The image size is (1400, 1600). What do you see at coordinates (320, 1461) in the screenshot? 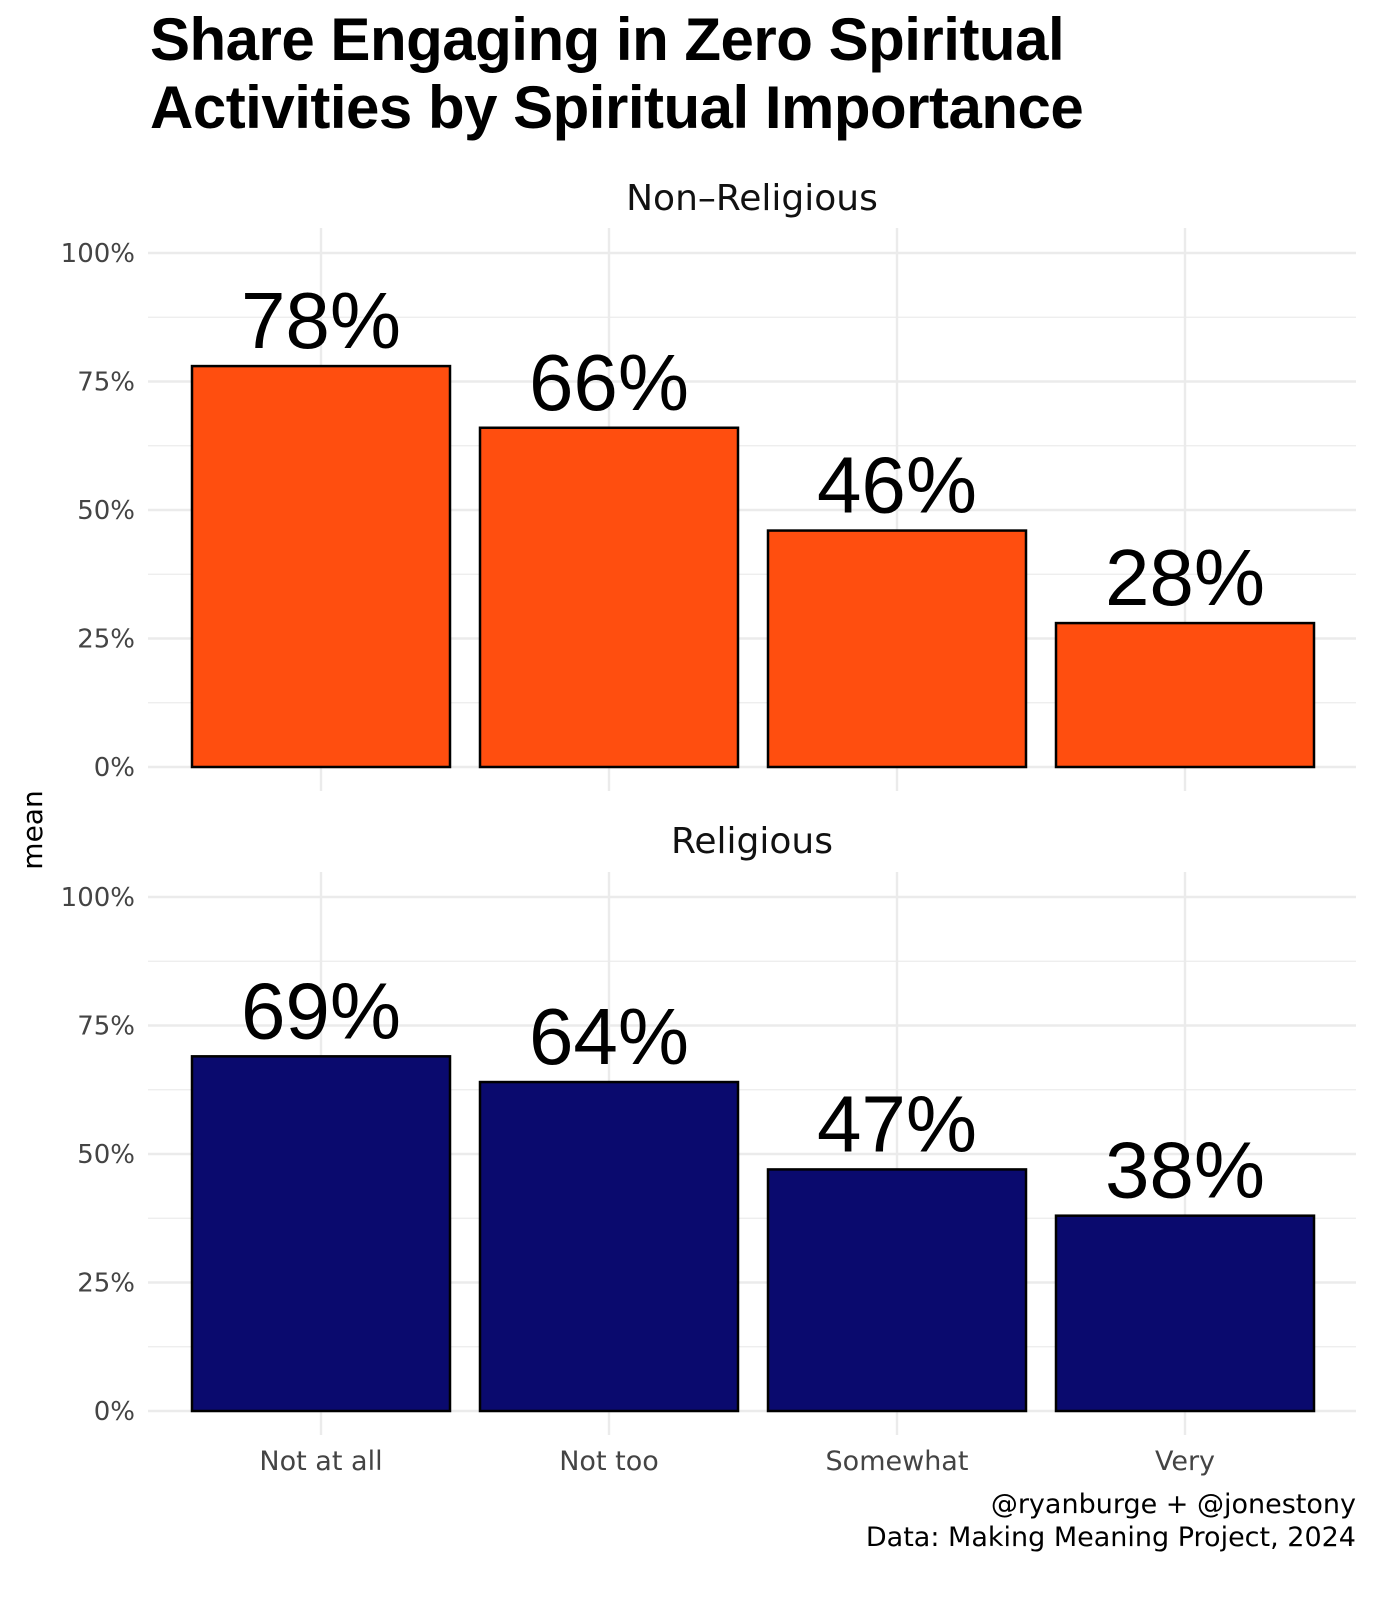
I see `x-tick-label: Not at all` at bounding box center [320, 1461].